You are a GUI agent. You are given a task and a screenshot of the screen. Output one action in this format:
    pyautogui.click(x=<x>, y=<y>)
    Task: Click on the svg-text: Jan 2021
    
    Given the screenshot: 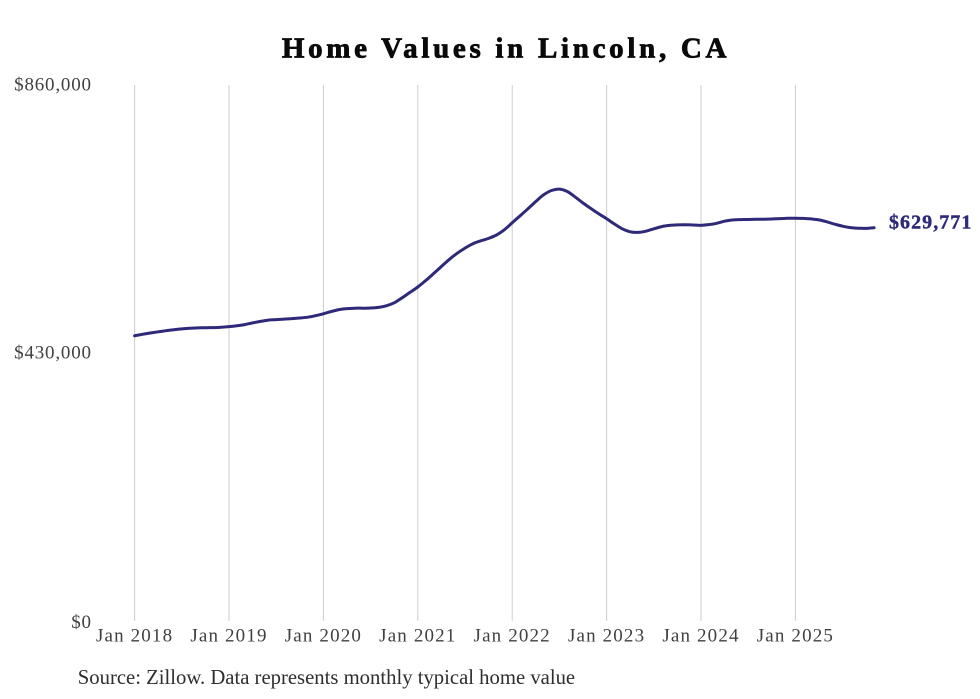 What is the action you would take?
    pyautogui.click(x=417, y=636)
    